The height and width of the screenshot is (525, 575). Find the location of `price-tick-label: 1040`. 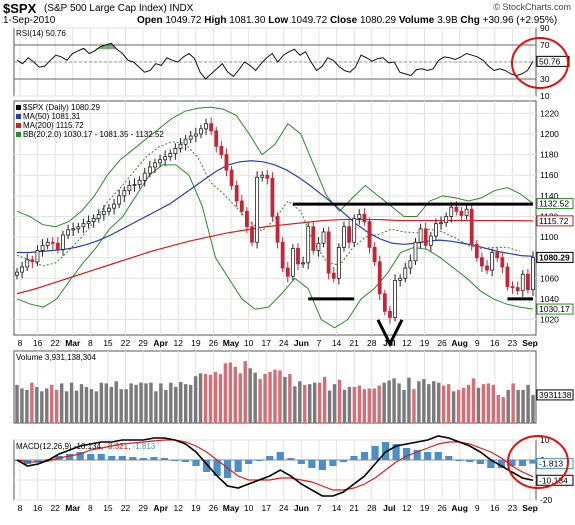

price-tick-label: 1040 is located at coordinates (549, 299).